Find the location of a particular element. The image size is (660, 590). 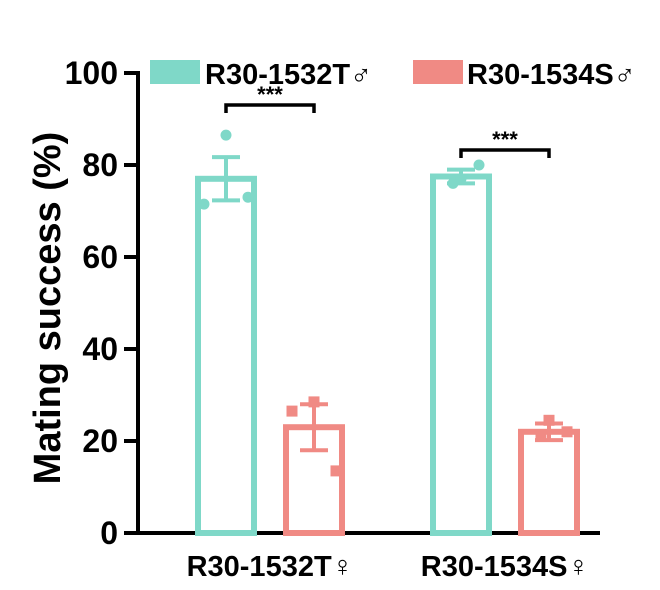

y-tick-label: 80 is located at coordinates (100, 165).